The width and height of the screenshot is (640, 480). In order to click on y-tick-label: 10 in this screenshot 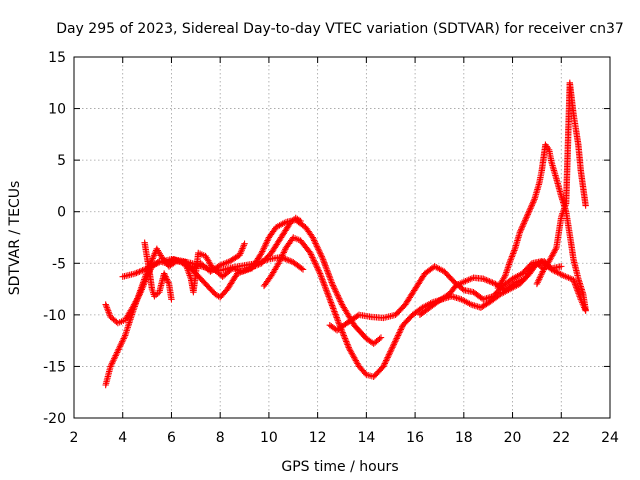, I will do `click(57, 110)`.